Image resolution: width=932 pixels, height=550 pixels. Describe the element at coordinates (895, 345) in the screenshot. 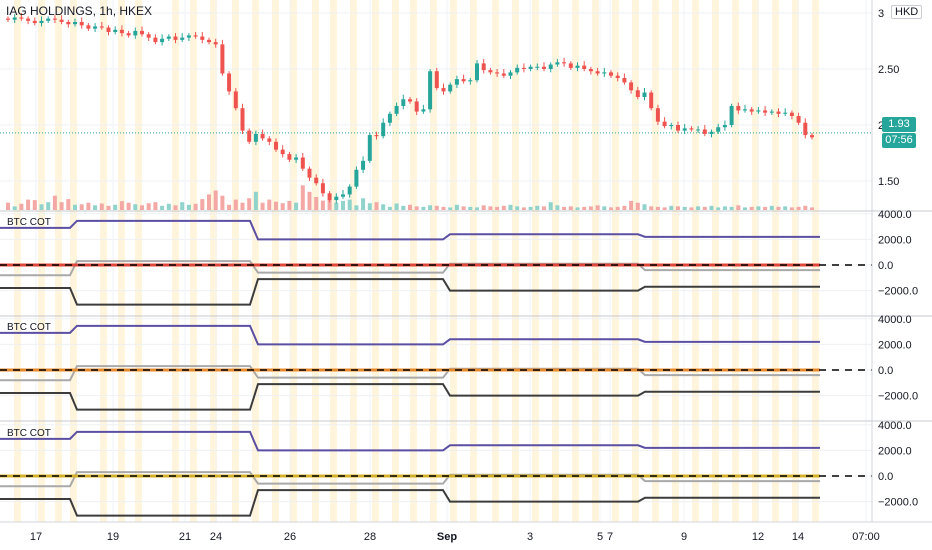

I see `cot-tick-label: 2000.0` at that location.